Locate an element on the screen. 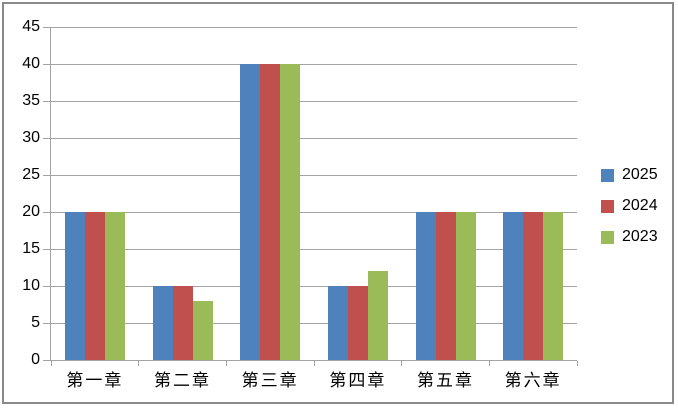 This screenshot has width=678, height=408. legend-label-2024: 2024 is located at coordinates (640, 205).